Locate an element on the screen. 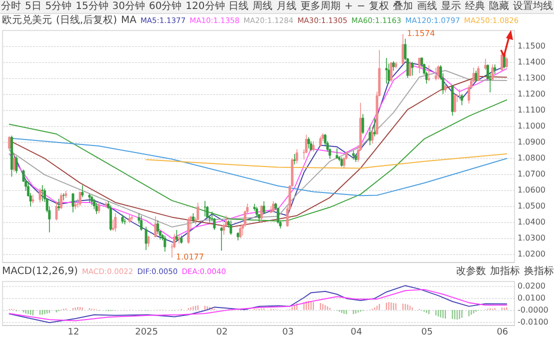 The width and height of the screenshot is (554, 339). text: 15分钟 is located at coordinates (92, 6).